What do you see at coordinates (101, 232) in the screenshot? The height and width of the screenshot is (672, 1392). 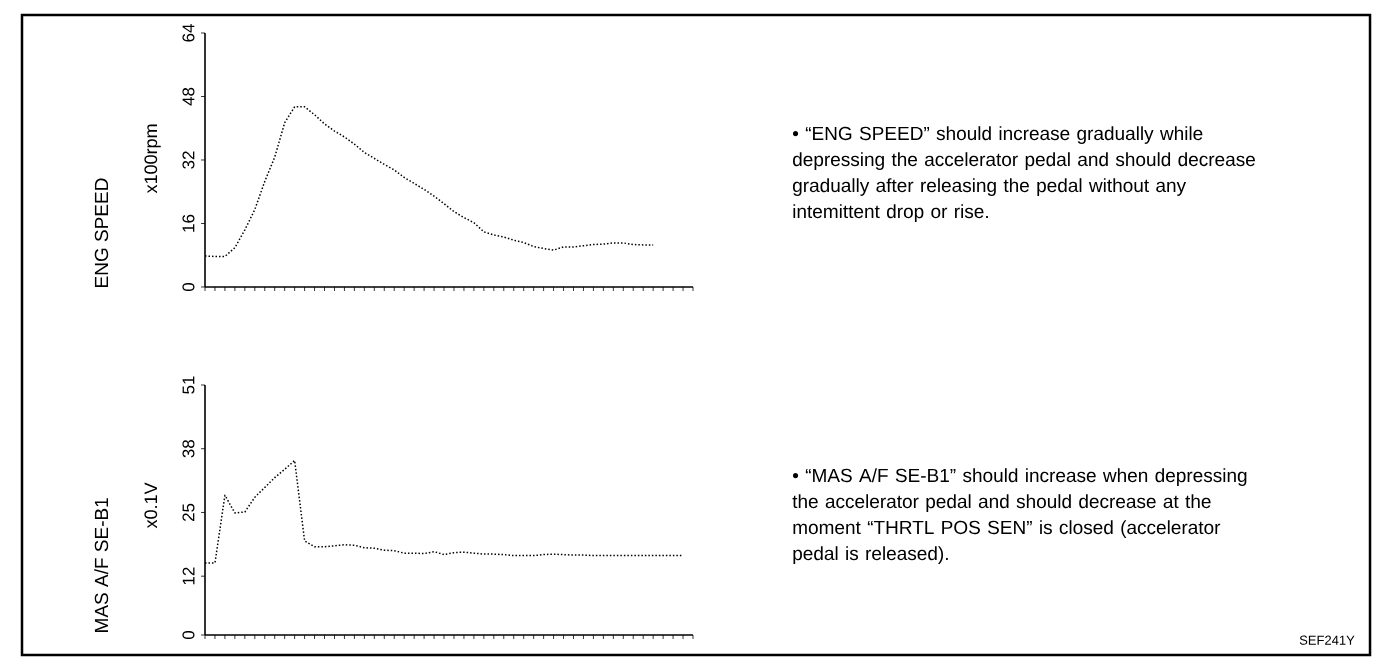 I see `y-axis-title: ENG SPEED` at bounding box center [101, 232].